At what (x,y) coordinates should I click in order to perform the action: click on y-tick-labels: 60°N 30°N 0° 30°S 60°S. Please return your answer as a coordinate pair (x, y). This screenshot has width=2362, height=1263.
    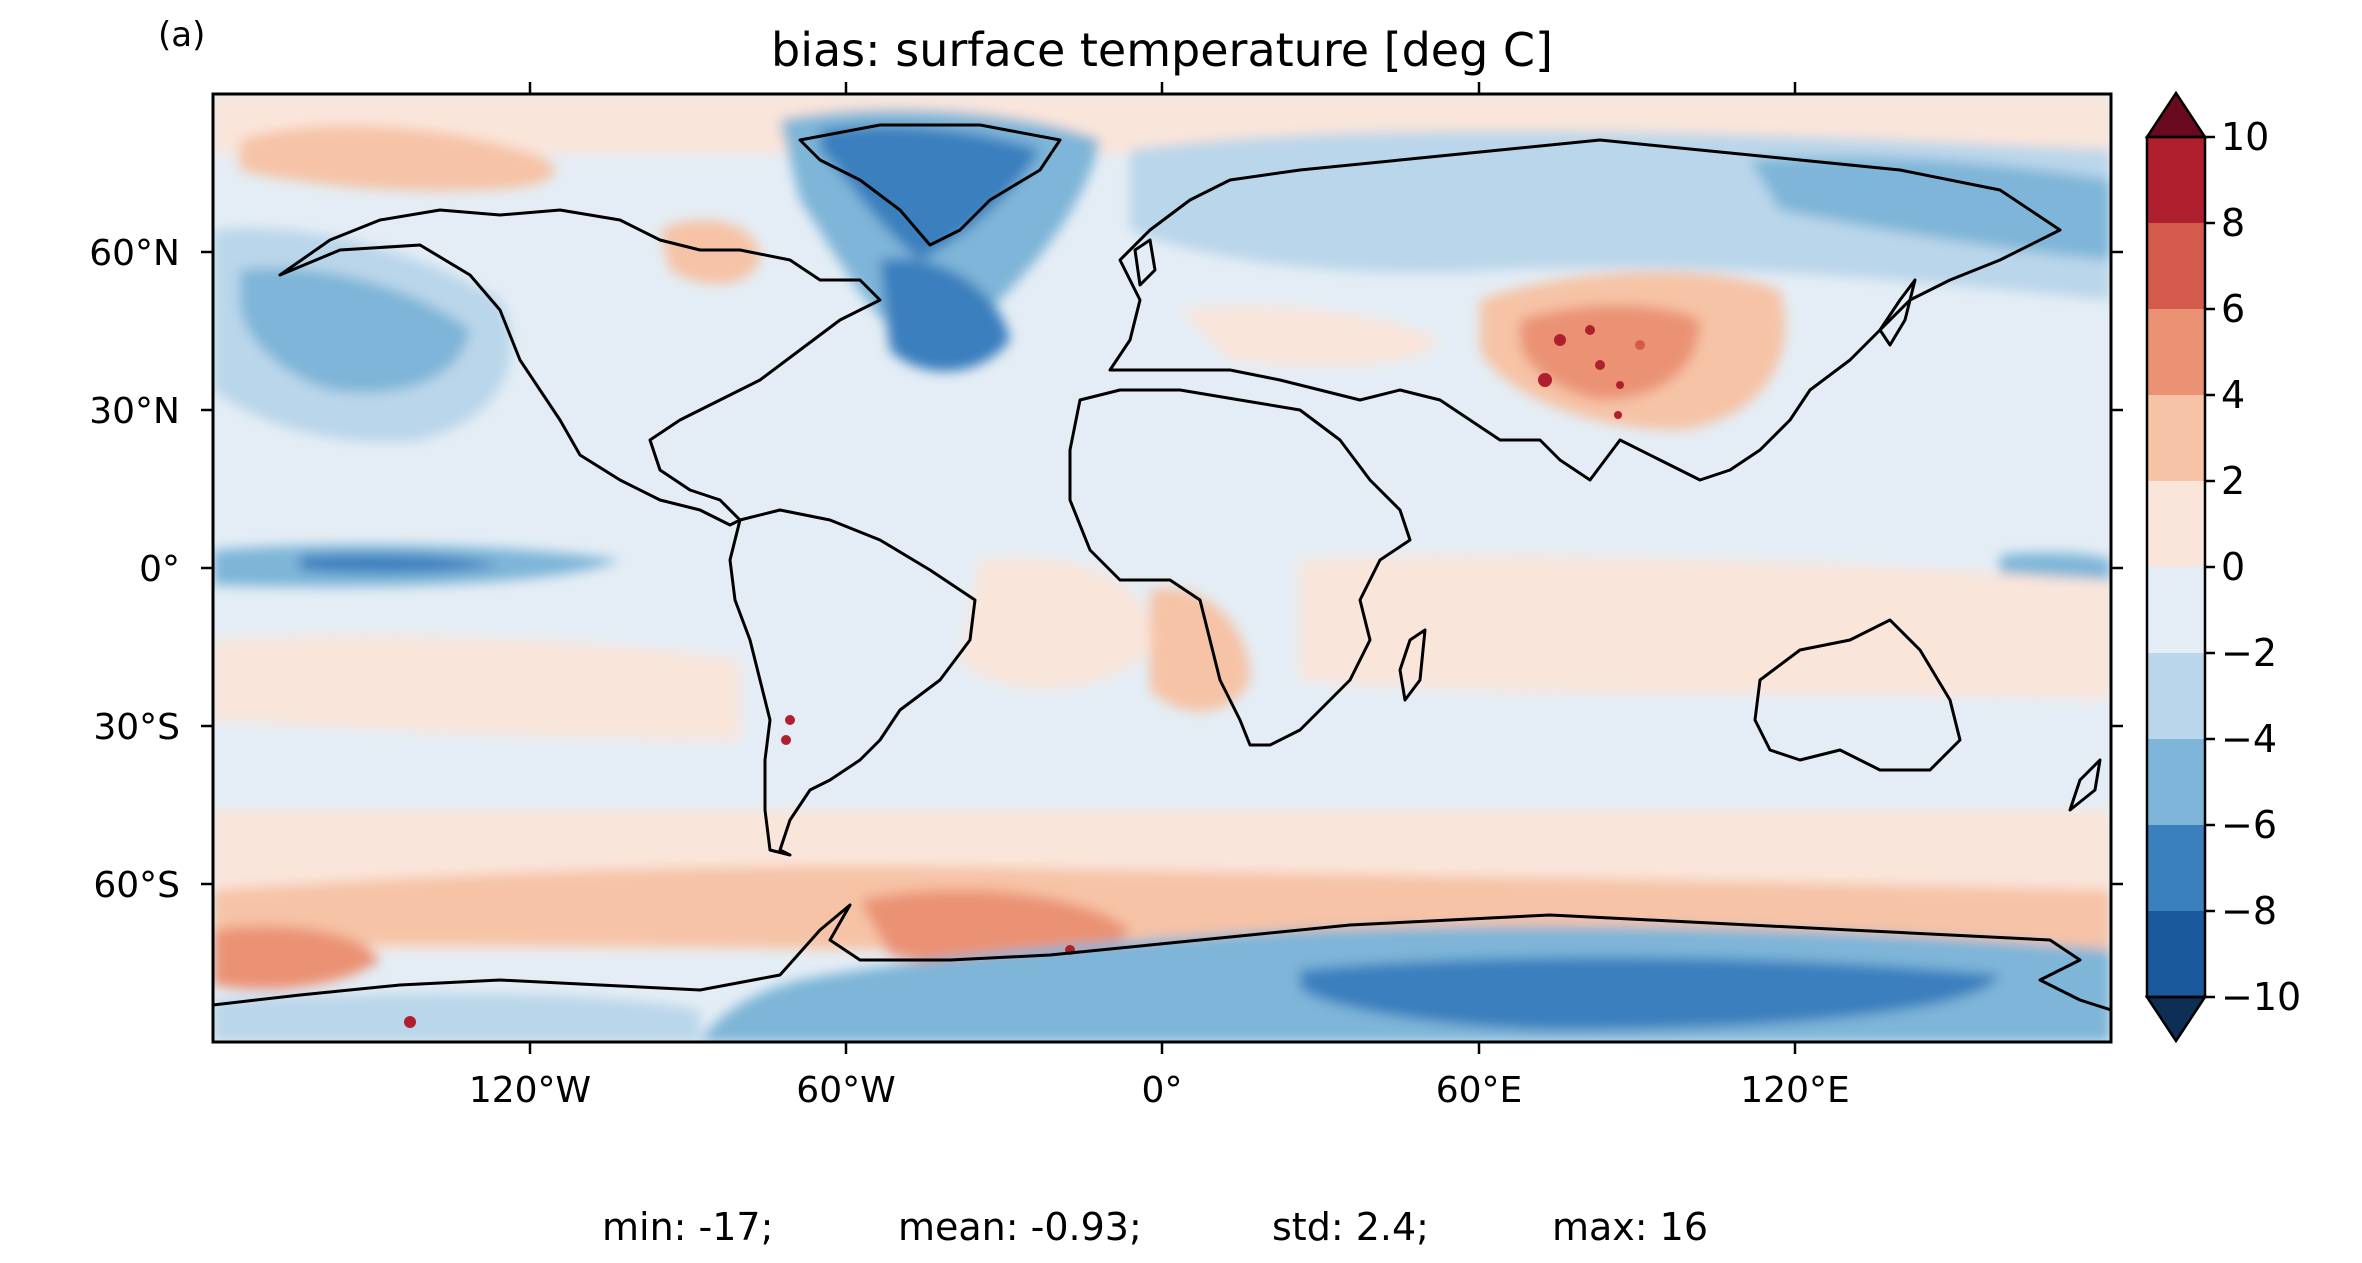
    Looking at the image, I should click on (134, 569).